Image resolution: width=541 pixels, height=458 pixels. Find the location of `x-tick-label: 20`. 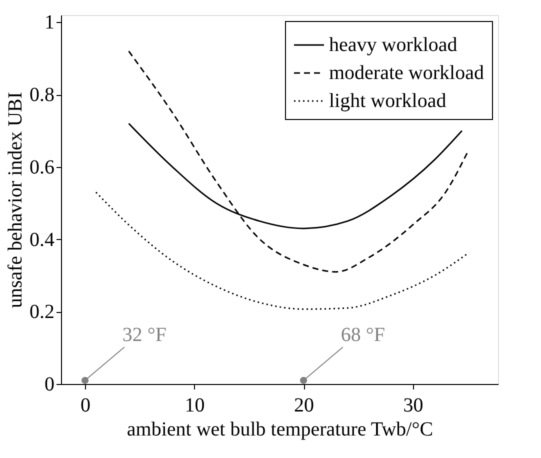

x-tick-label: 20 is located at coordinates (304, 405).